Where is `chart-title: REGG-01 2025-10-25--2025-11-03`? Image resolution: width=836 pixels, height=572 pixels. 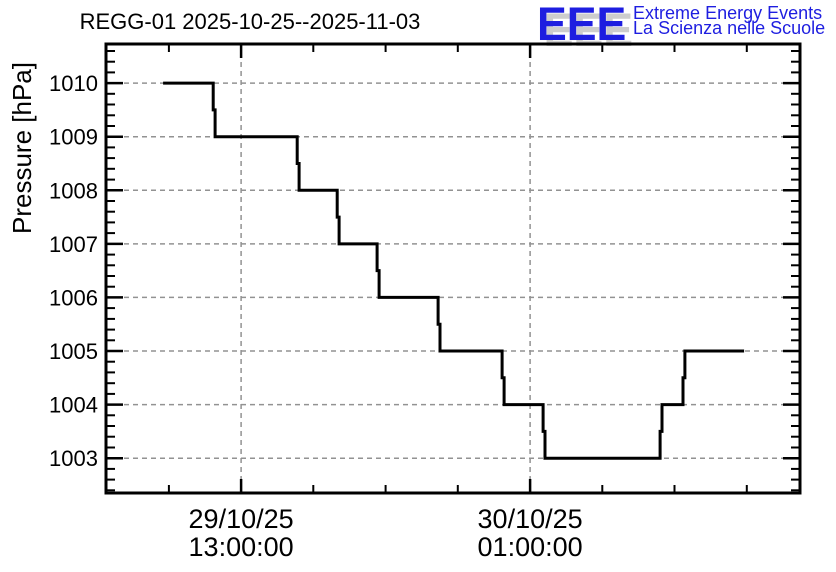 chart-title: REGG-01 2025-10-25--2025-11-03 is located at coordinates (250, 21).